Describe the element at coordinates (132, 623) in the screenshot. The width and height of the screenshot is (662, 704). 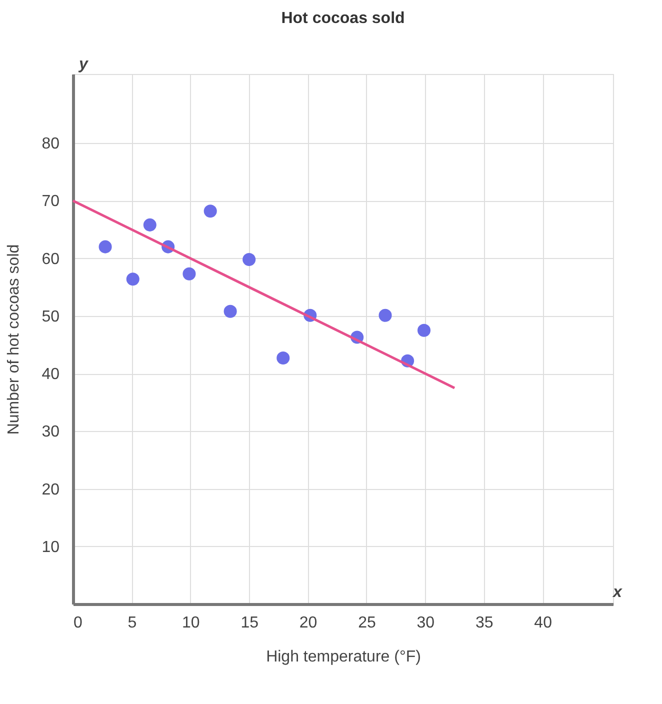
I see `x-tick-label: 5` at that location.